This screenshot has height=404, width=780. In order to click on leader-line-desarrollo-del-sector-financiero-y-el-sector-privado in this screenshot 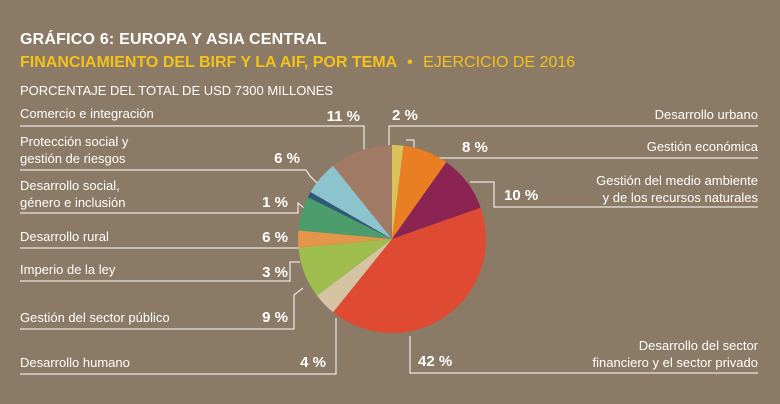, I will do `click(583, 355)`.